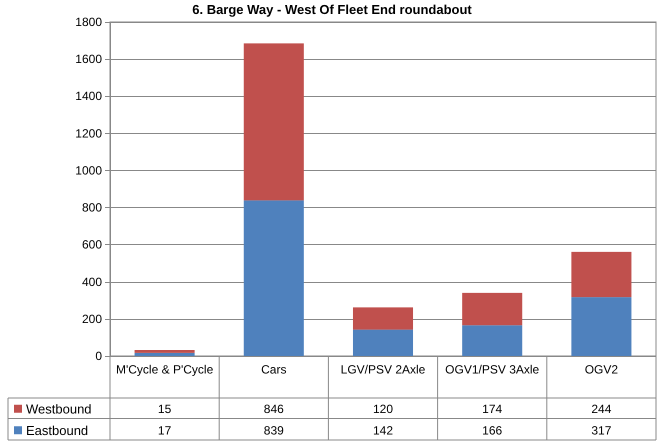  I want to click on data-label: 166, so click(492, 430).